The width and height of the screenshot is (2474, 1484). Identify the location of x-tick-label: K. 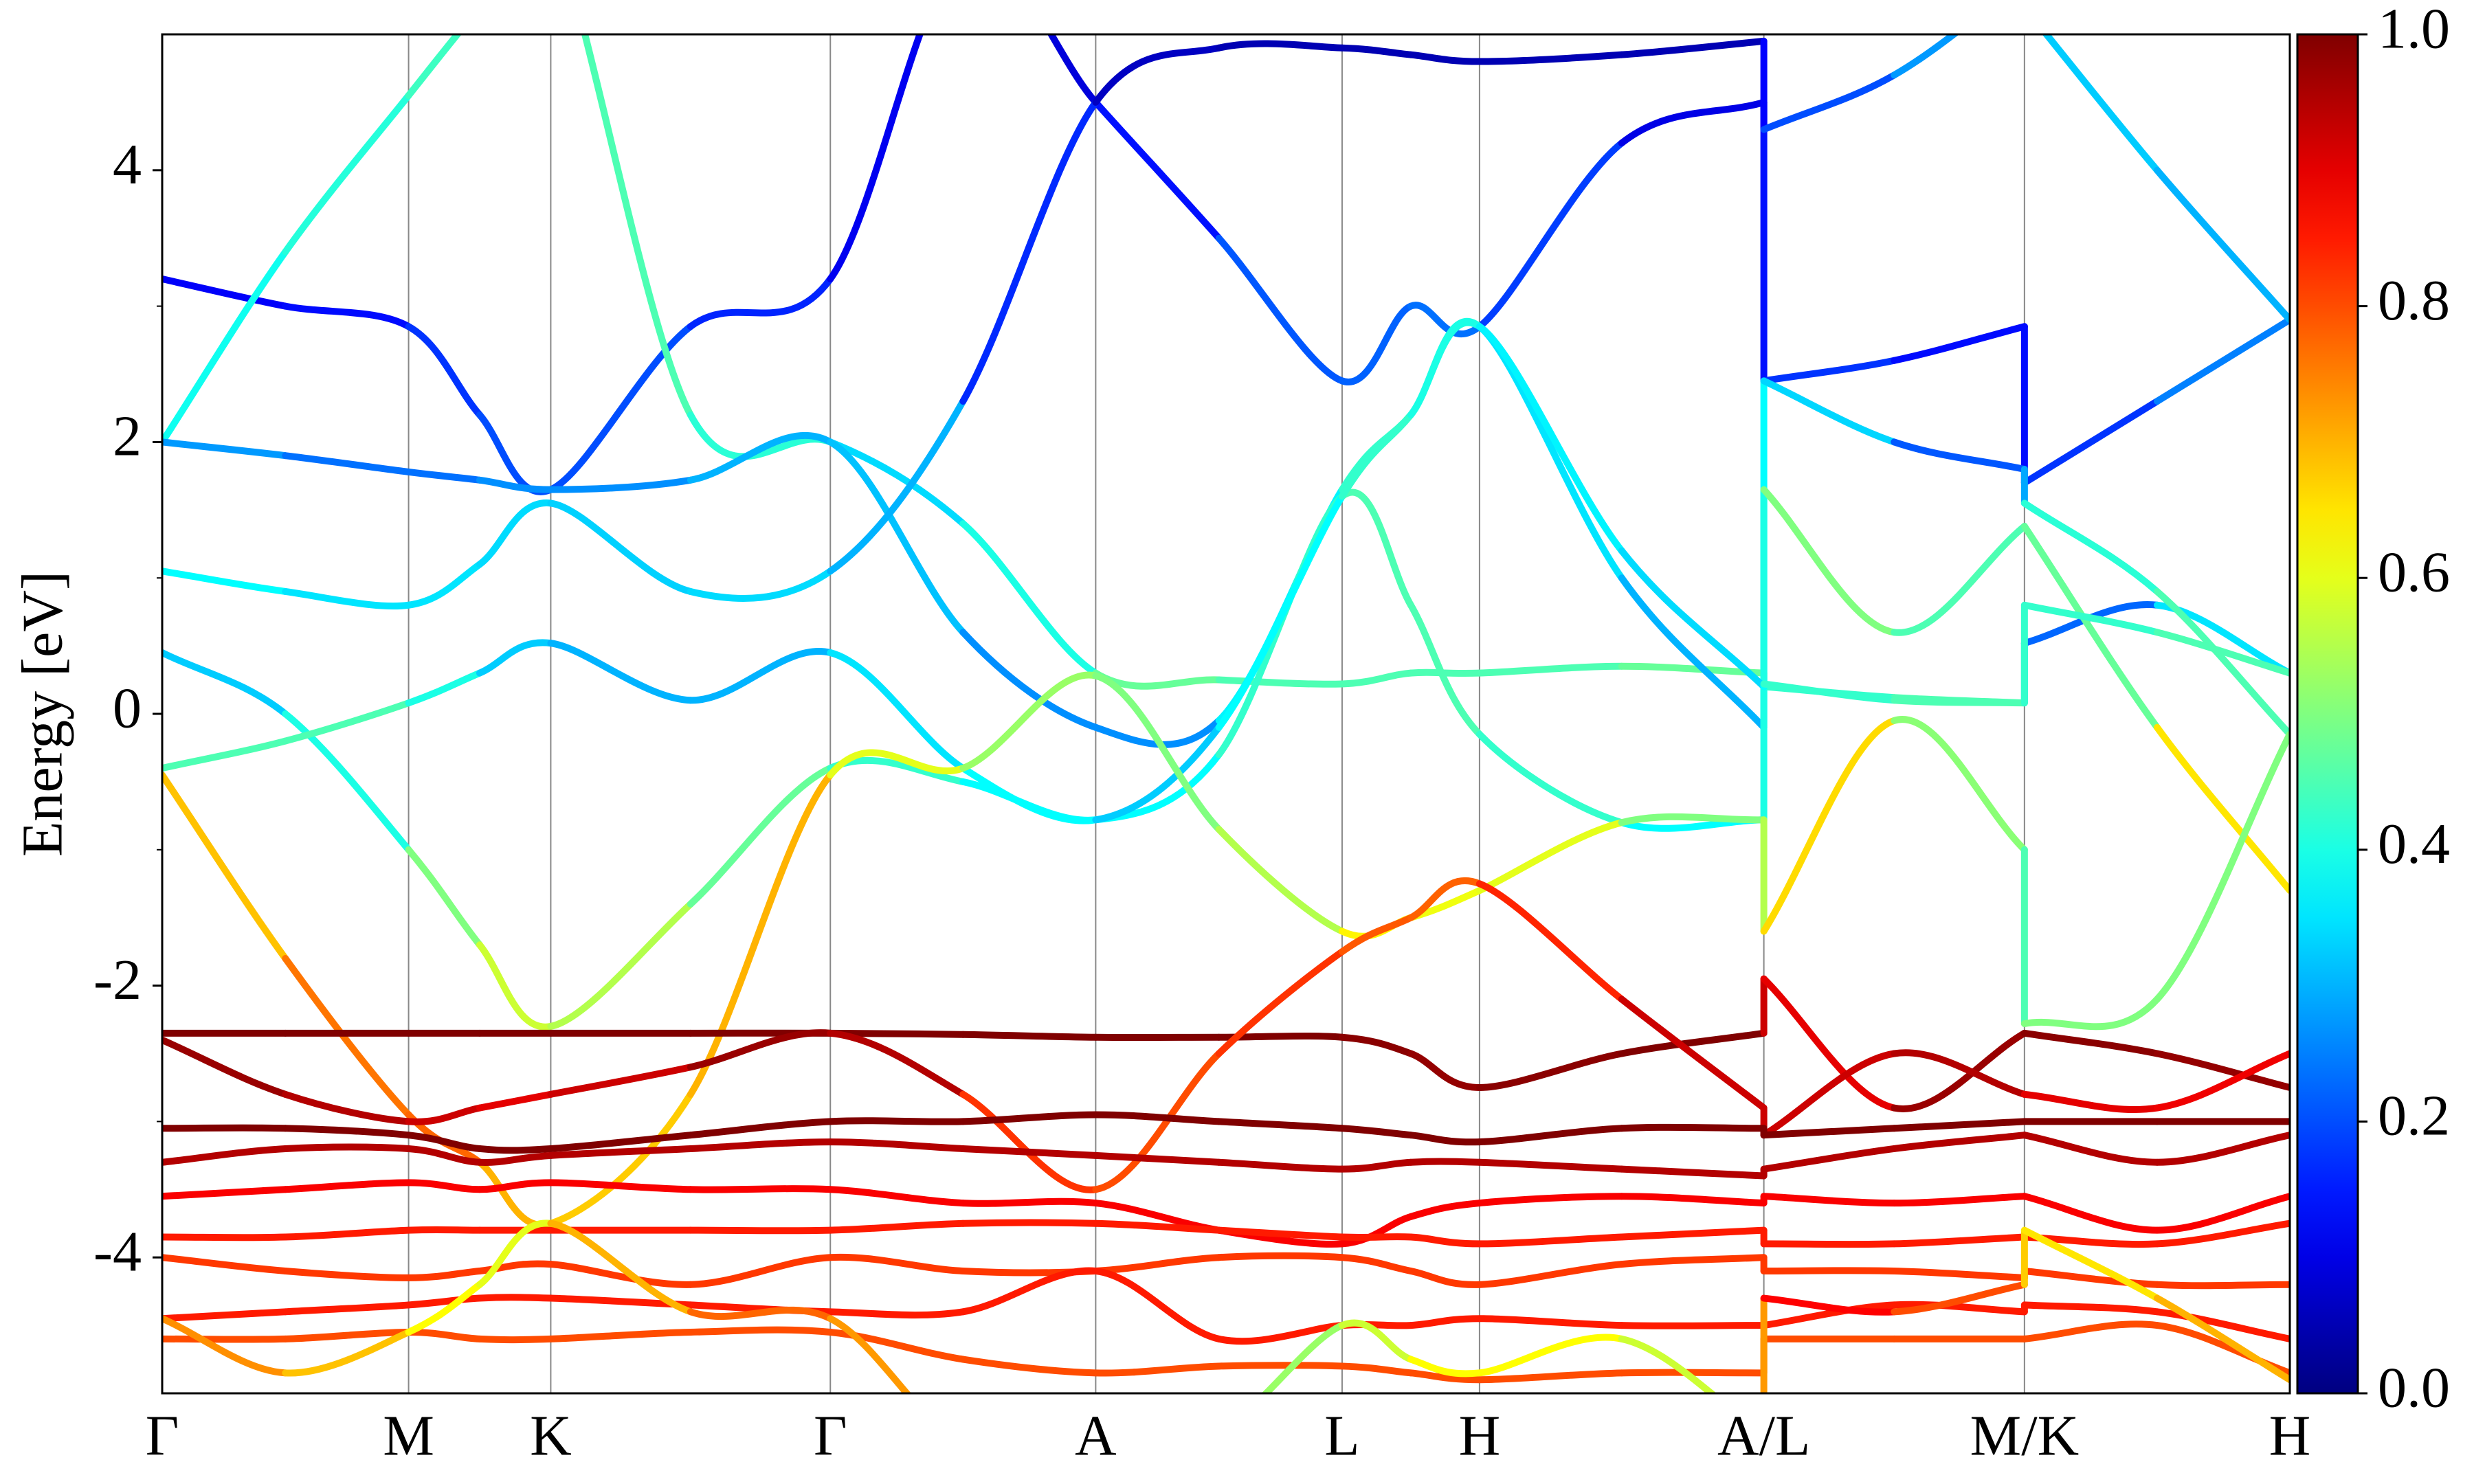
(551, 1436).